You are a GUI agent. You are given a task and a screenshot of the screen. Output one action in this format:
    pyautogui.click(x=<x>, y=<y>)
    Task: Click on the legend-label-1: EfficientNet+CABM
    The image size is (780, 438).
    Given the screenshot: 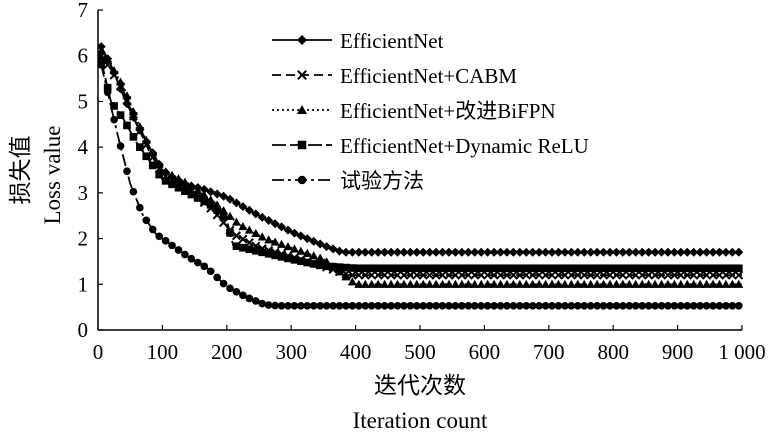 What is the action you would take?
    pyautogui.click(x=428, y=76)
    